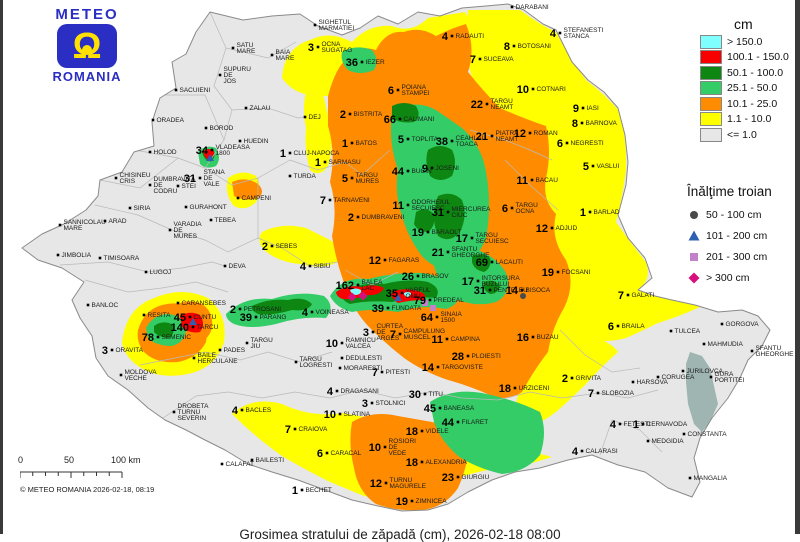 This screenshot has height=542, width=800. What do you see at coordinates (363, 368) in the screenshot?
I see `station-label: MORARESTI` at bounding box center [363, 368].